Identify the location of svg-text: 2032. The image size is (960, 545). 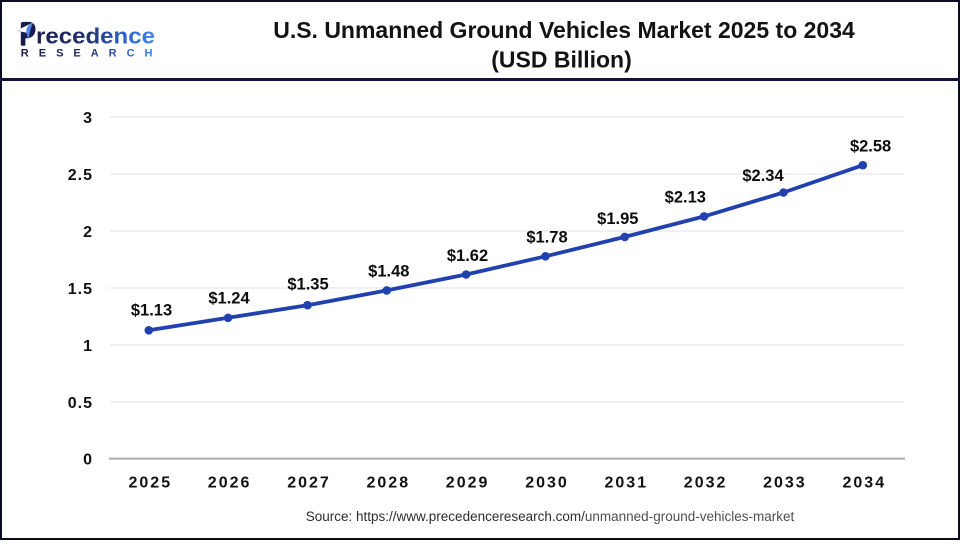
(706, 483).